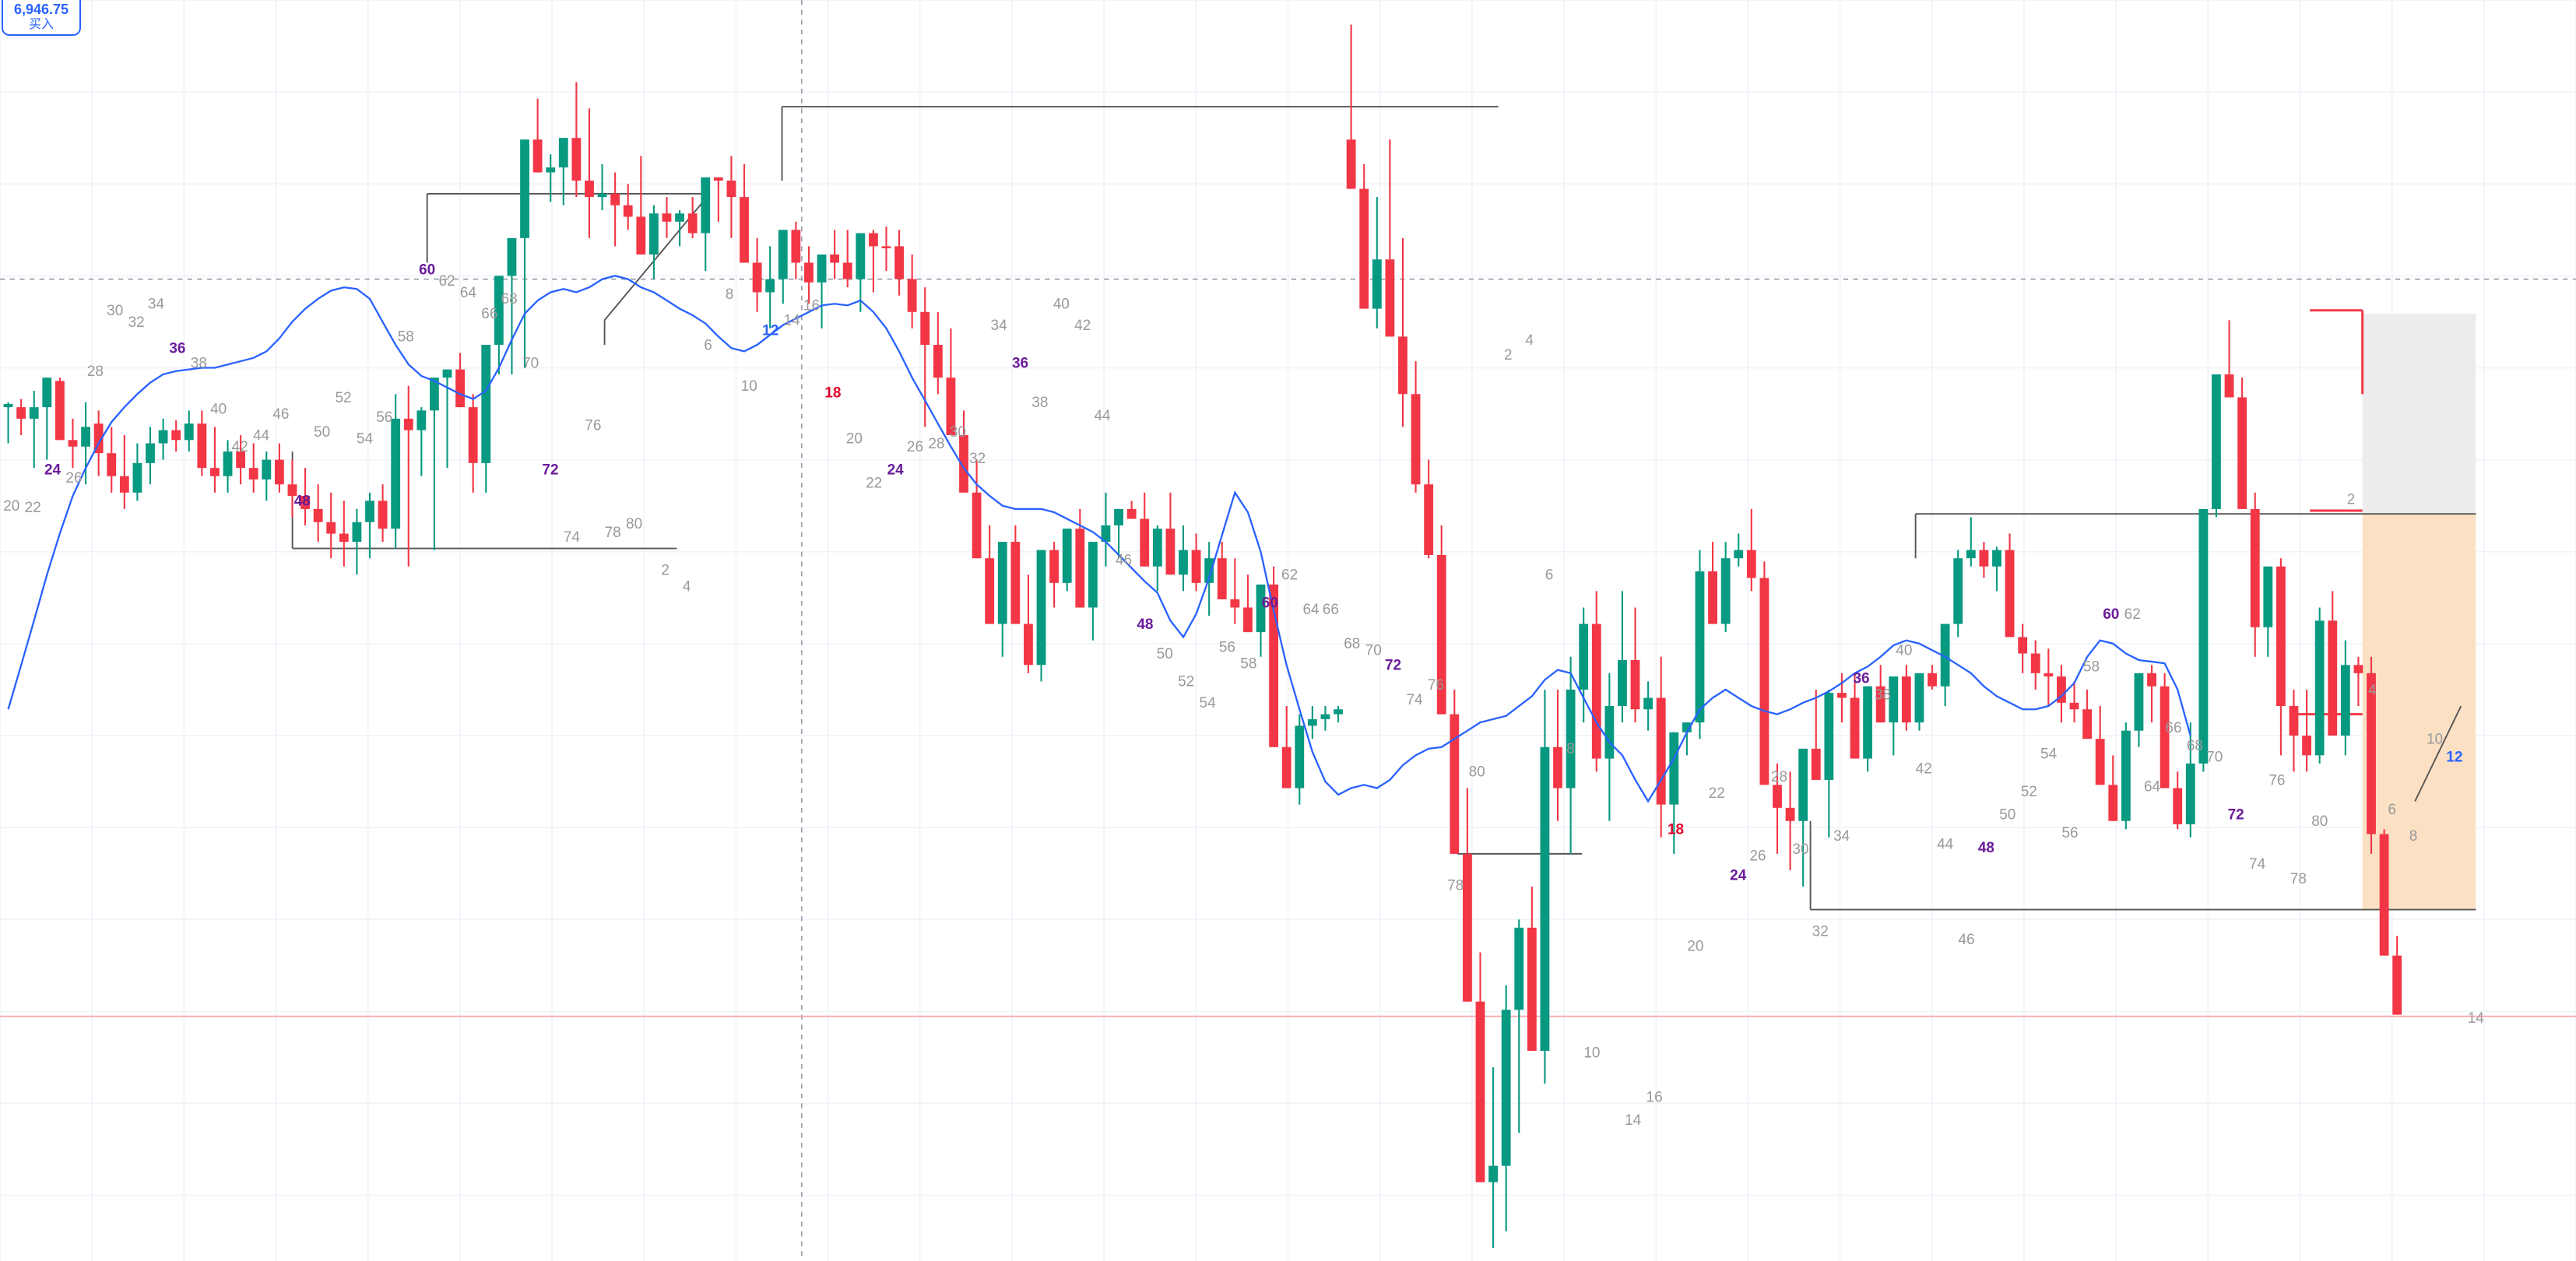  What do you see at coordinates (1061, 305) in the screenshot?
I see `bar-count-label: 40` at bounding box center [1061, 305].